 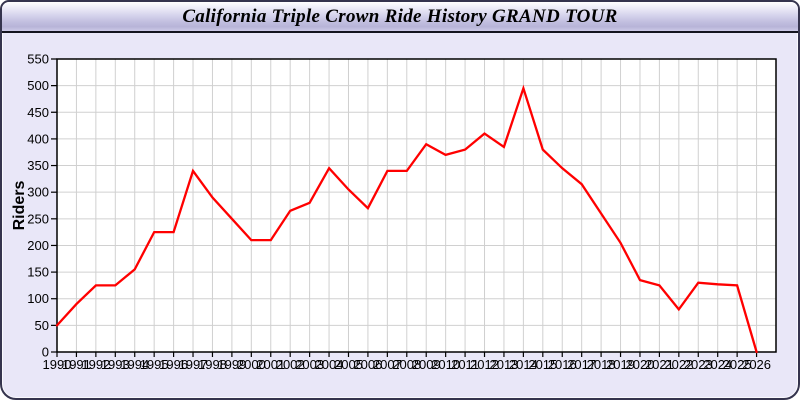 I want to click on x-tick-label: 1992, so click(x=95, y=364).